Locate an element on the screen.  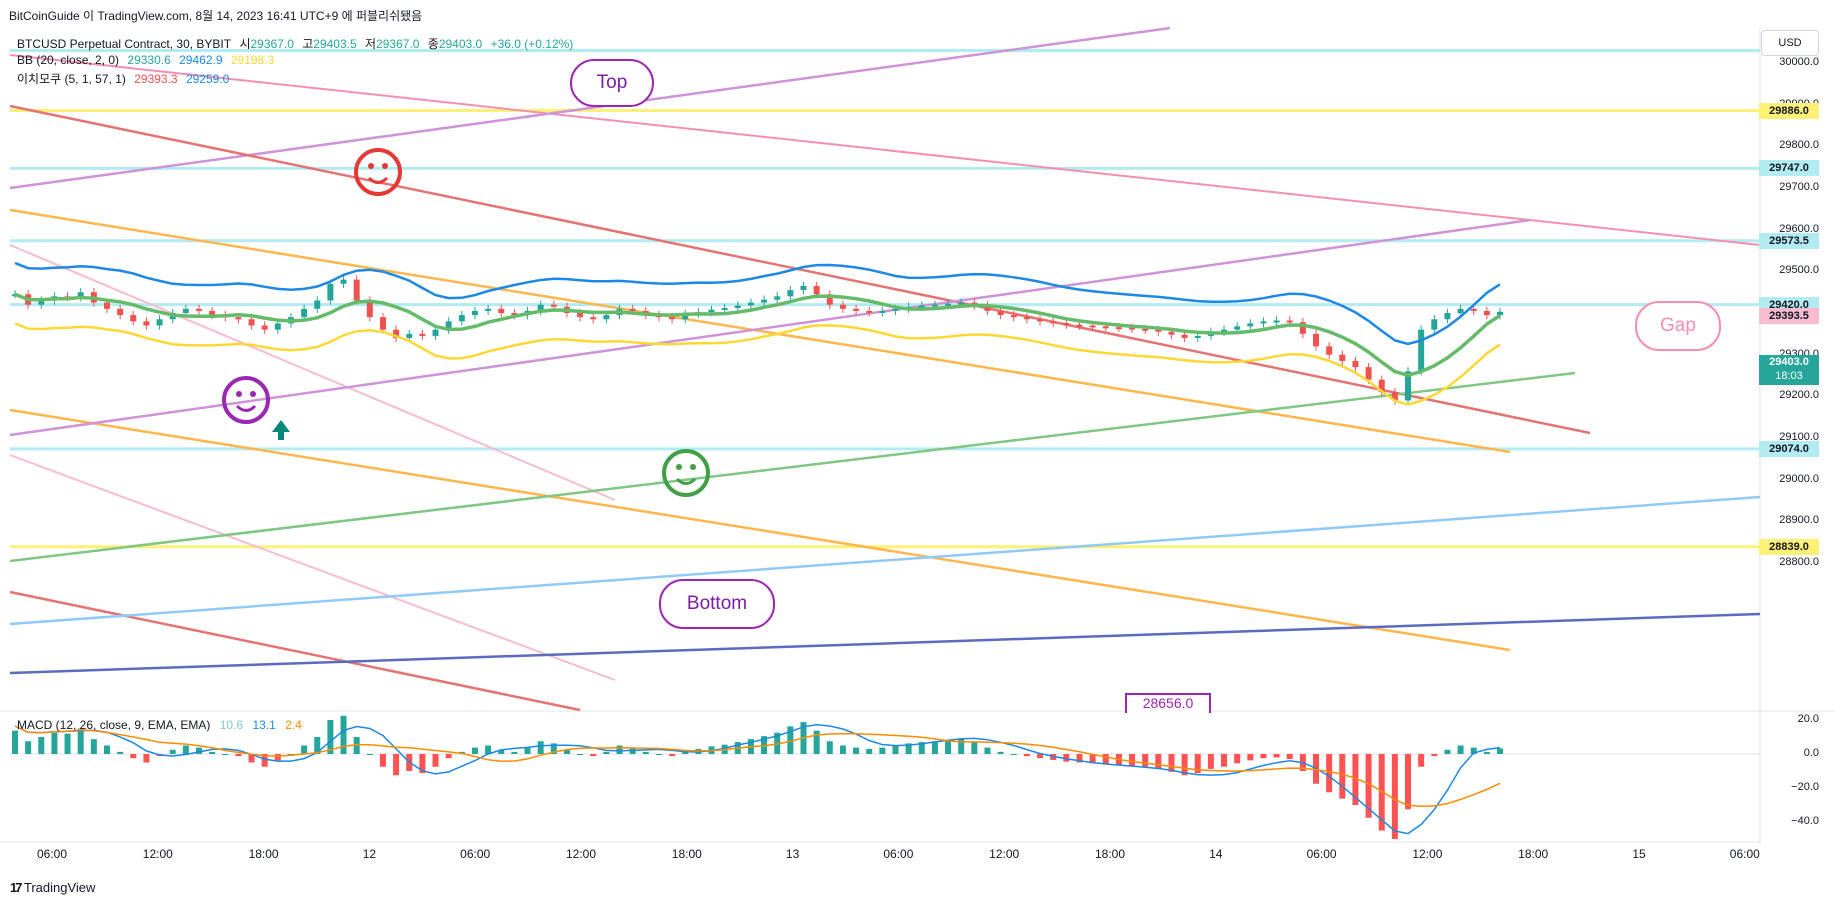
bottom-callout: Bottom is located at coordinates (717, 604).